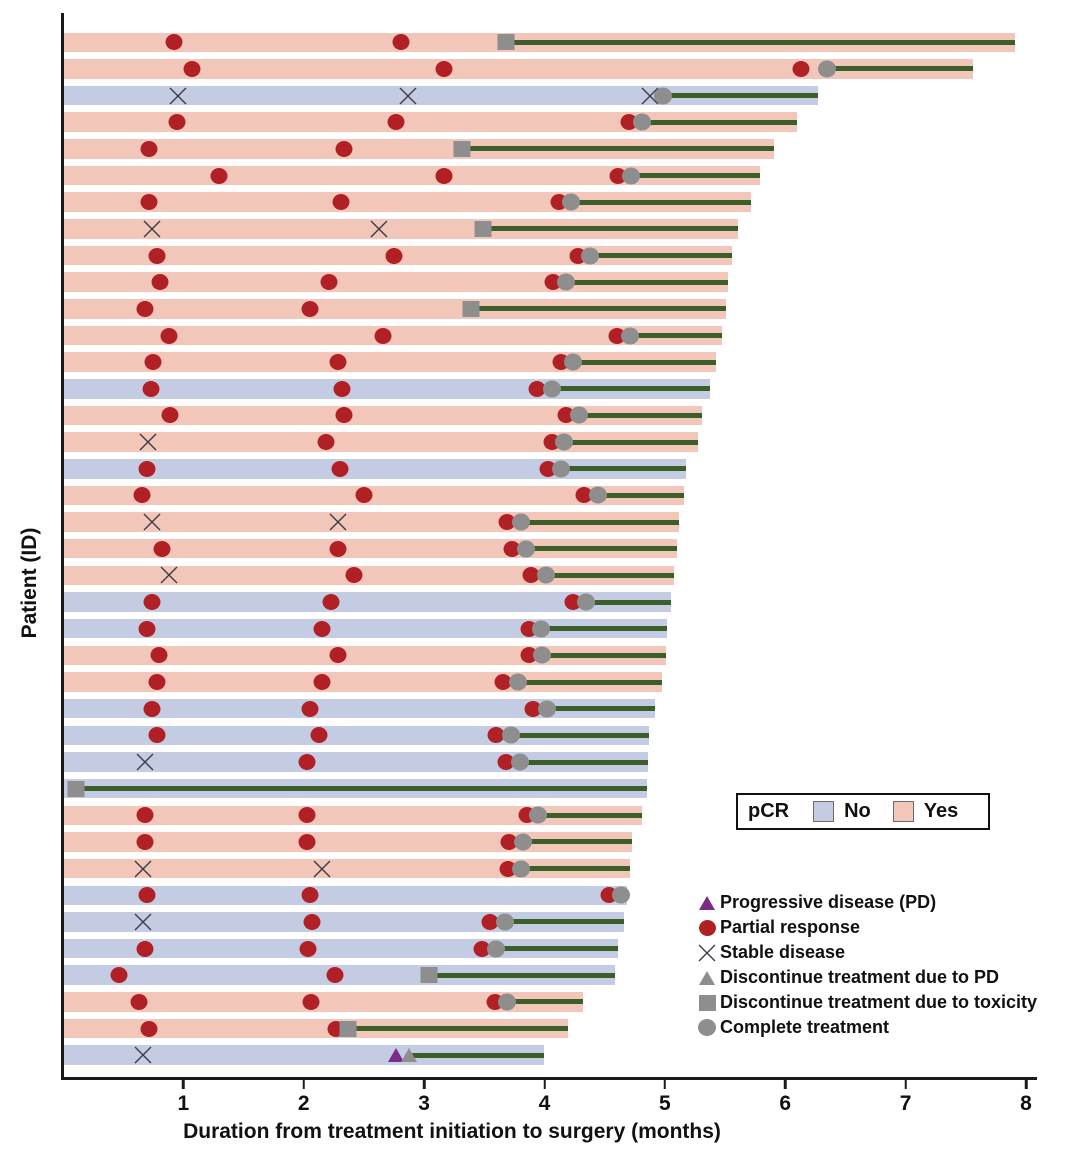 This screenshot has height=1157, width=1080. Describe the element at coordinates (547, 1105) in the screenshot. I see `x-axis-ticks: 1 2 3 4 5 6 7 8` at that location.